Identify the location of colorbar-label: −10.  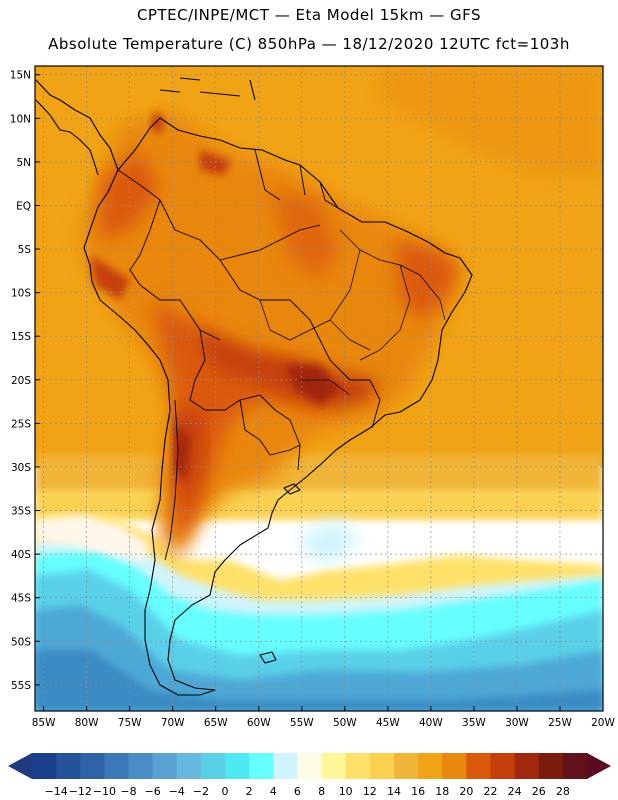
(104, 791).